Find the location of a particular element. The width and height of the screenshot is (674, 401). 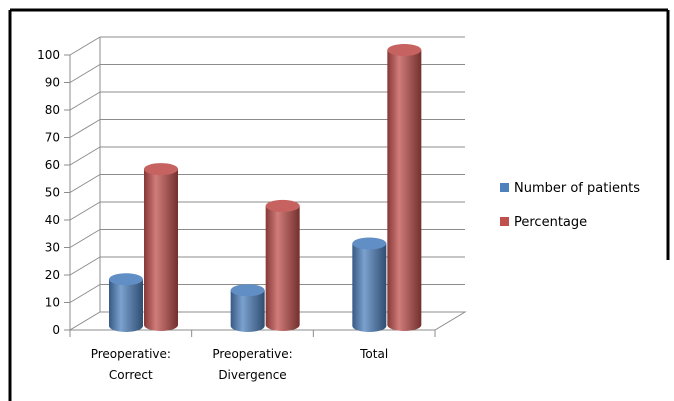

legend-item: Number of patients is located at coordinates (570, 188).